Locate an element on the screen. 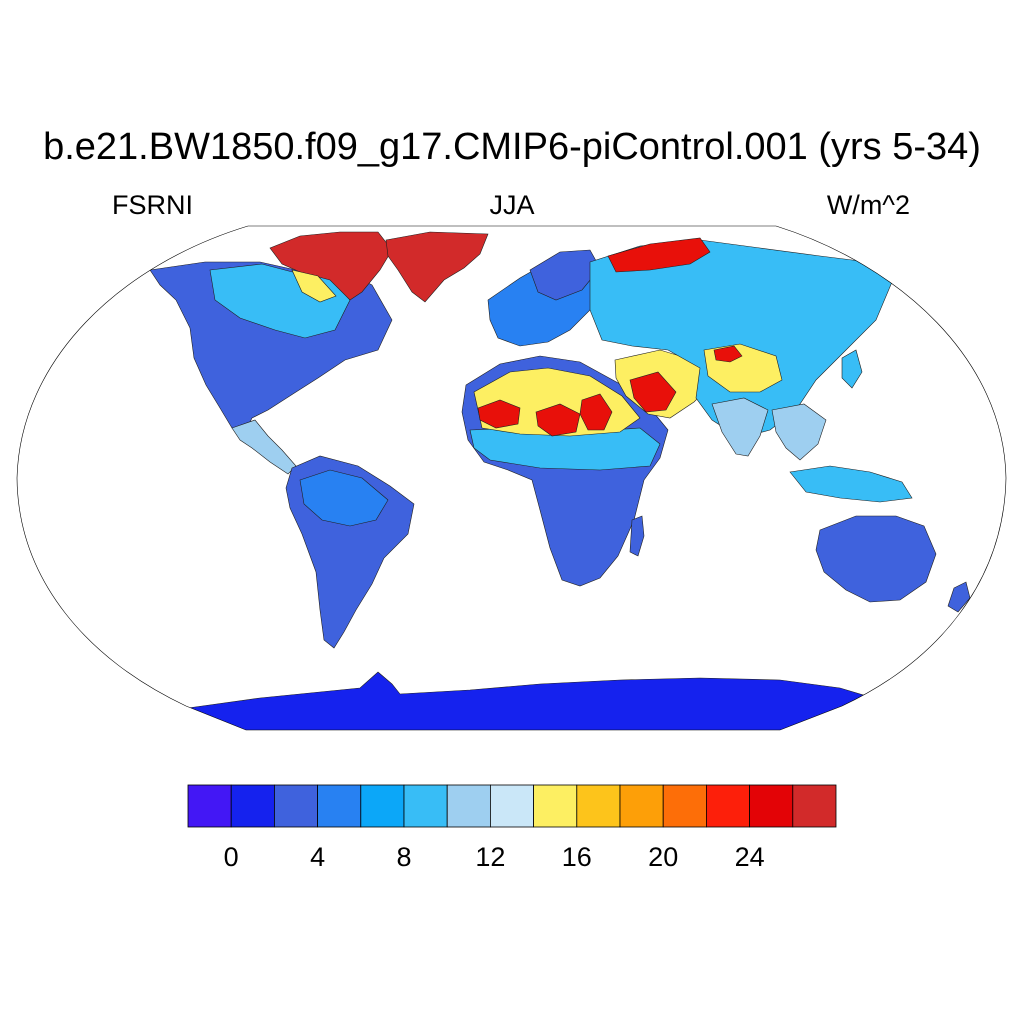 The image size is (1024, 1024). land-greenland is located at coordinates (437, 267).